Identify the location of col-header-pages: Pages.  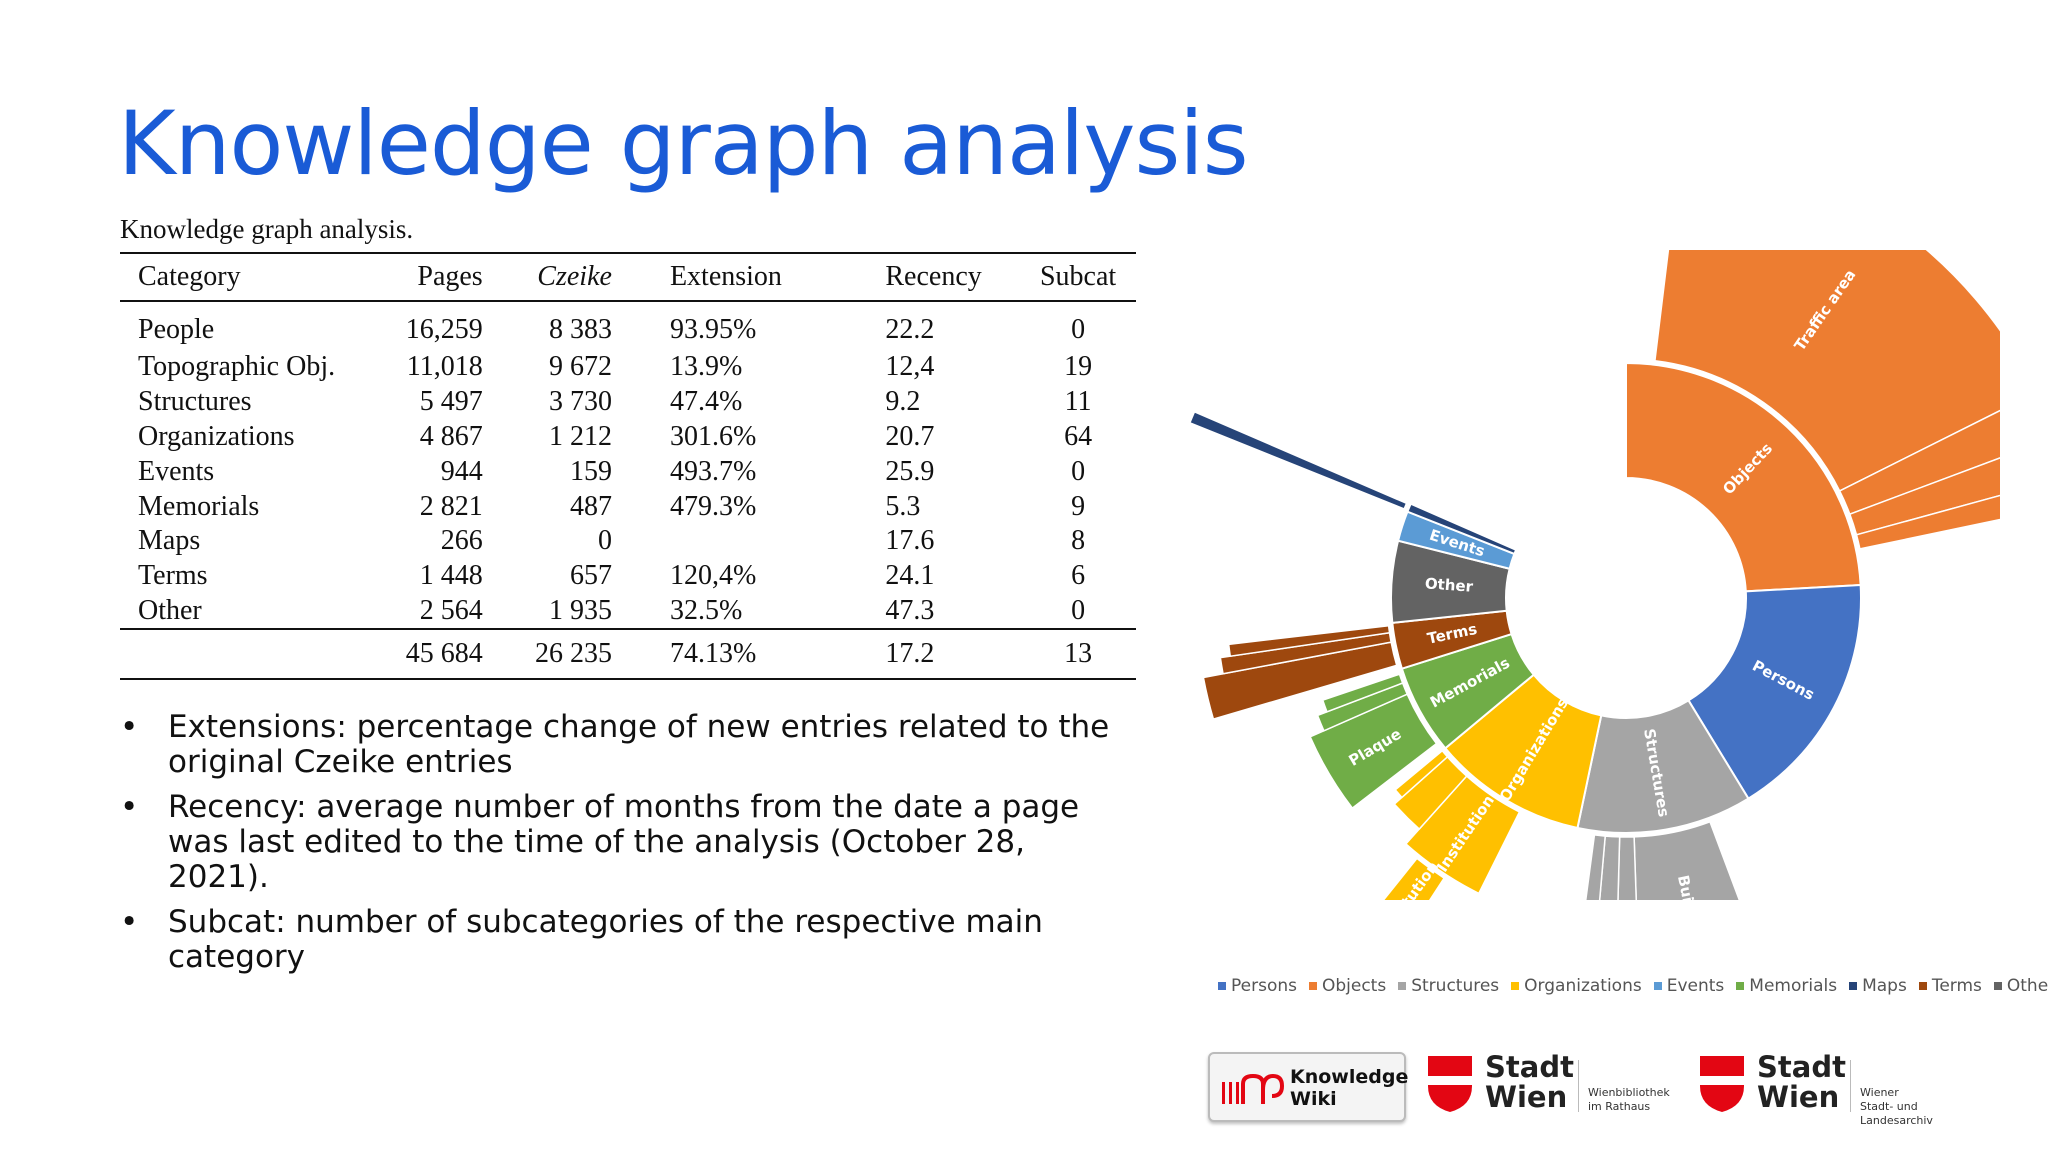
(429, 277).